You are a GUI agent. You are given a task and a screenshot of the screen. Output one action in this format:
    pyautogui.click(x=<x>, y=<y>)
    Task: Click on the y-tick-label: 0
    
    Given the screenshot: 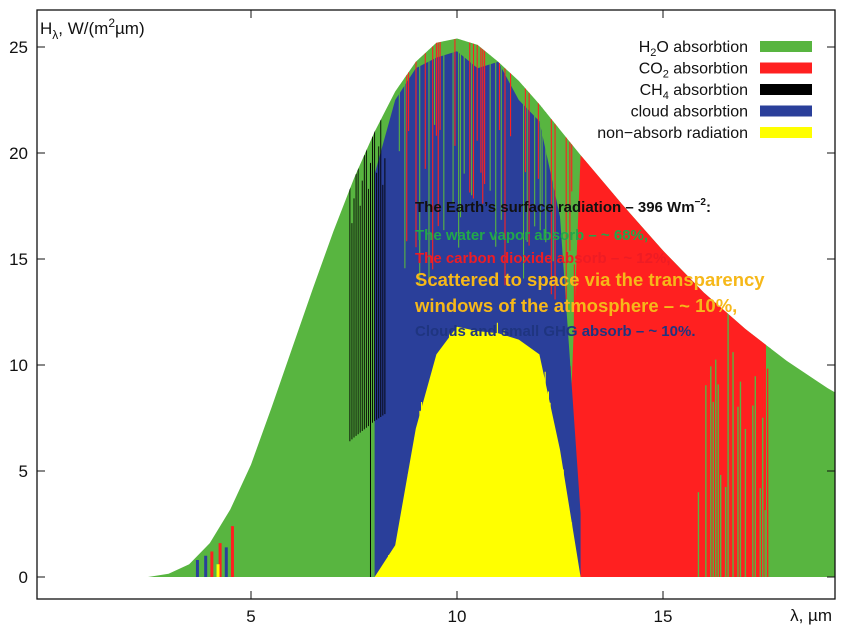 What is the action you would take?
    pyautogui.click(x=23, y=577)
    